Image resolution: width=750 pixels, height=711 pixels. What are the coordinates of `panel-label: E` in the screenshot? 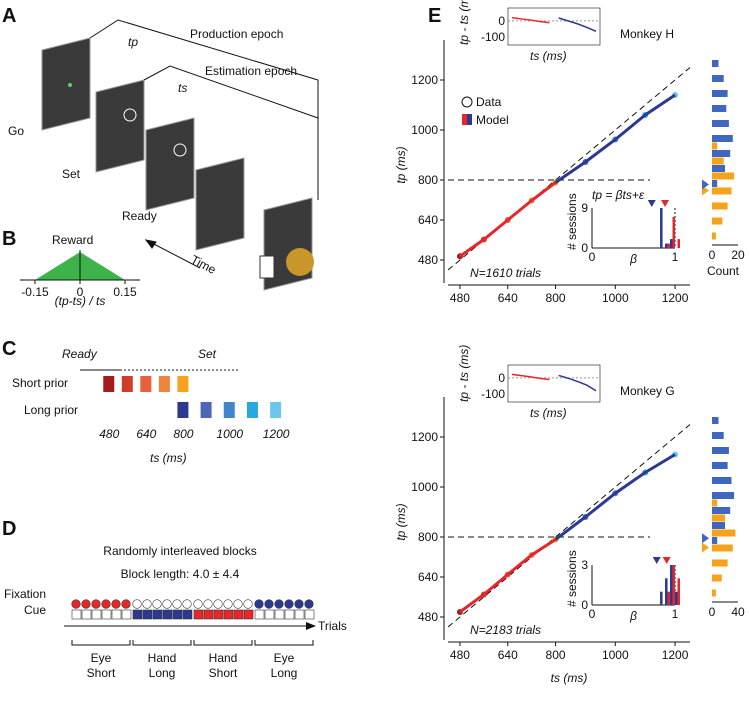 It's located at (434, 16).